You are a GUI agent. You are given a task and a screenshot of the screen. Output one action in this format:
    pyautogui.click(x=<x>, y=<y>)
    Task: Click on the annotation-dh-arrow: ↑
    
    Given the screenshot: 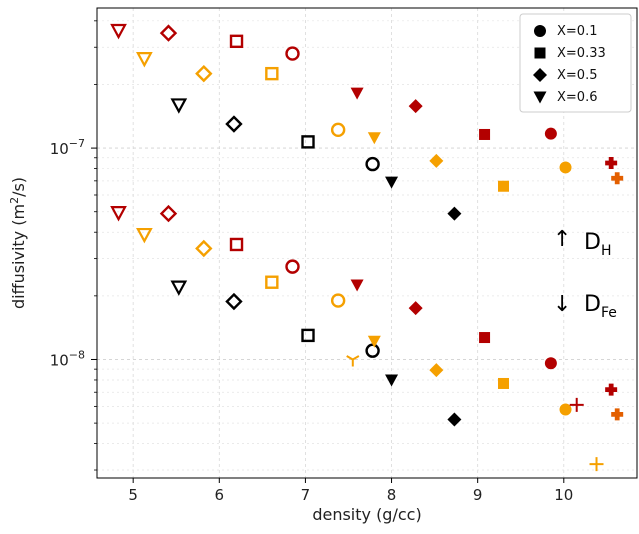 What is the action you would take?
    pyautogui.click(x=562, y=239)
    